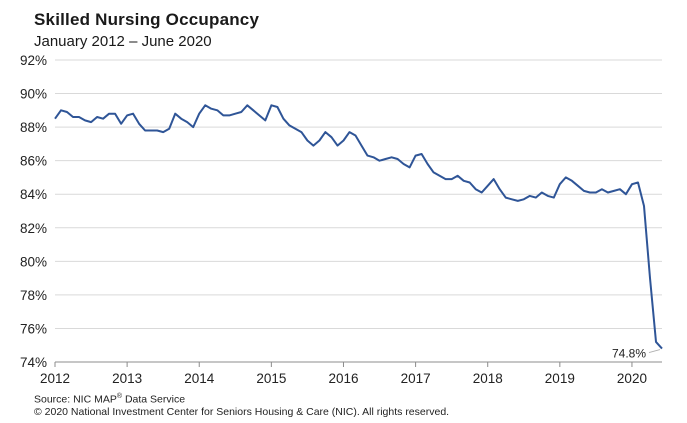 The height and width of the screenshot is (423, 687). I want to click on x-tick-label: 2014, so click(199, 378).